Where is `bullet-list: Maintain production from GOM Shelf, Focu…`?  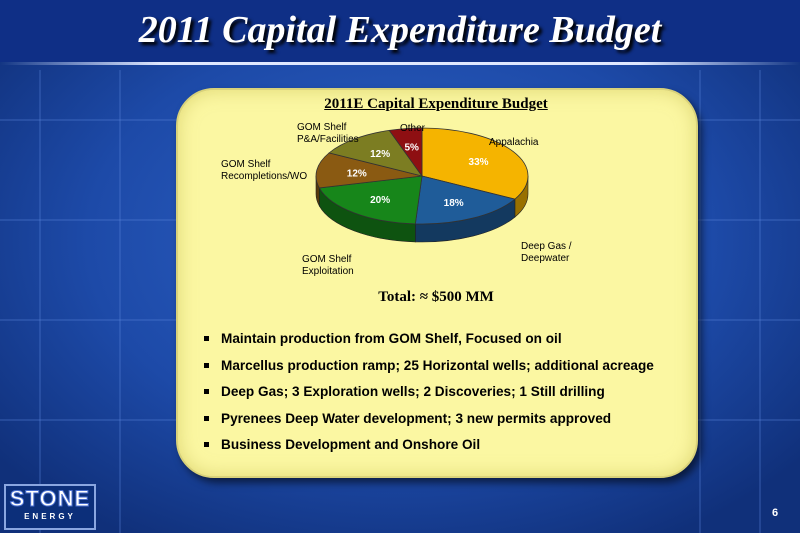 bullet-list: Maintain production from GOM Shelf, Focu… is located at coordinates (428, 396).